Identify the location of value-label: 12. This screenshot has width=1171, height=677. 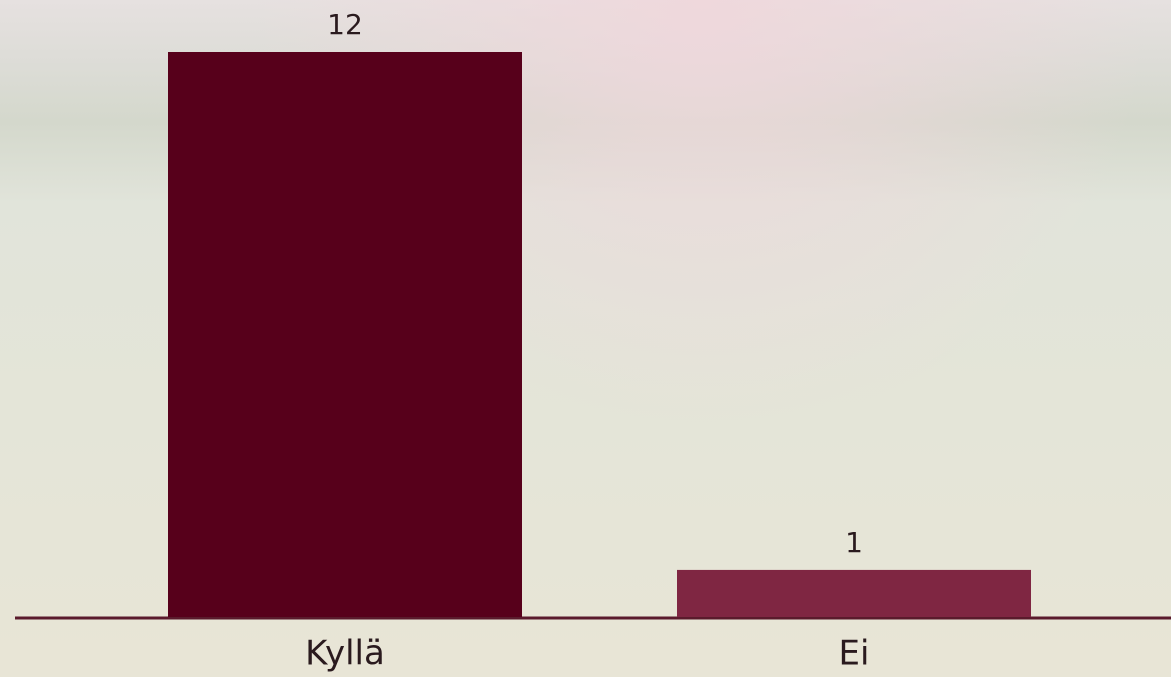
(345, 24).